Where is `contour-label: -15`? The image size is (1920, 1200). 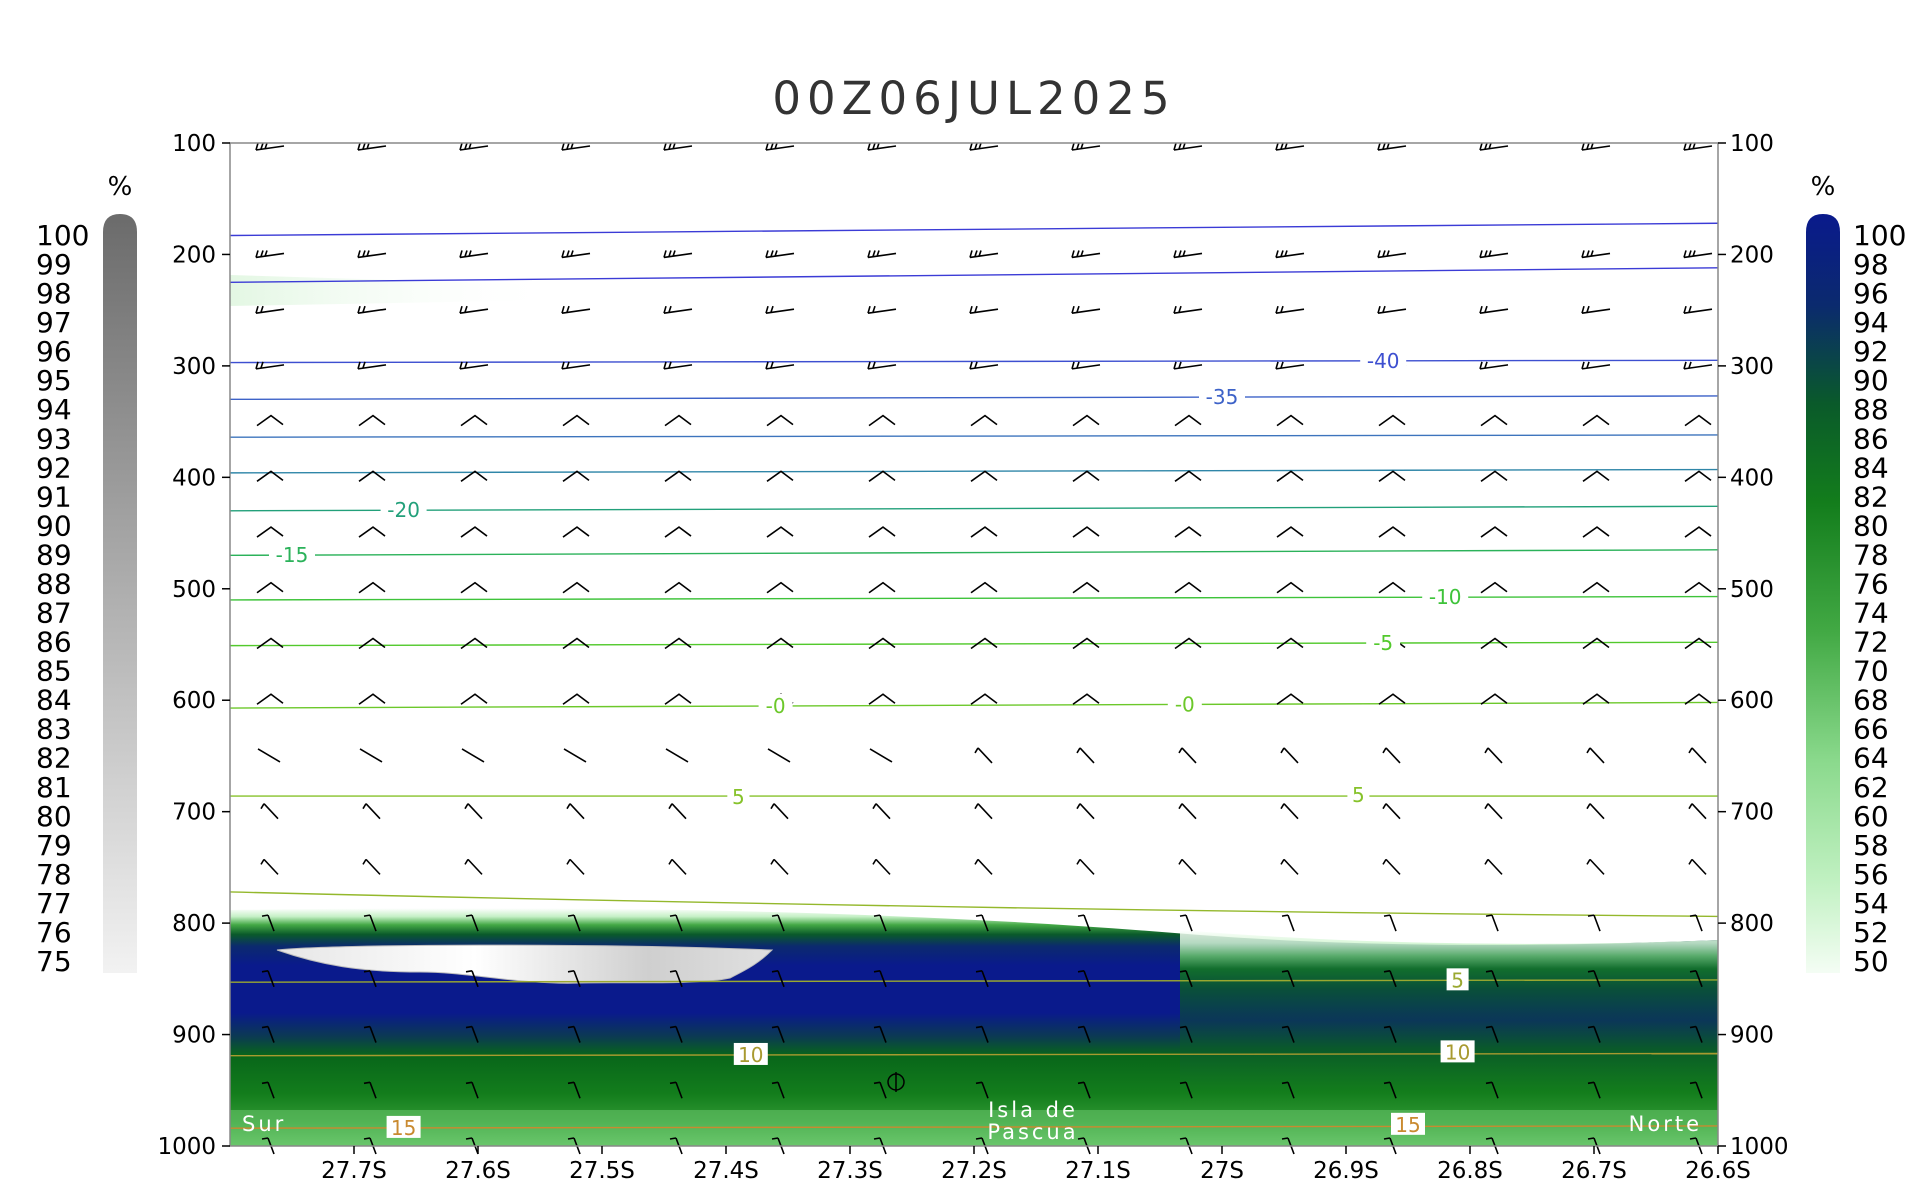
contour-label: -15 is located at coordinates (292, 555).